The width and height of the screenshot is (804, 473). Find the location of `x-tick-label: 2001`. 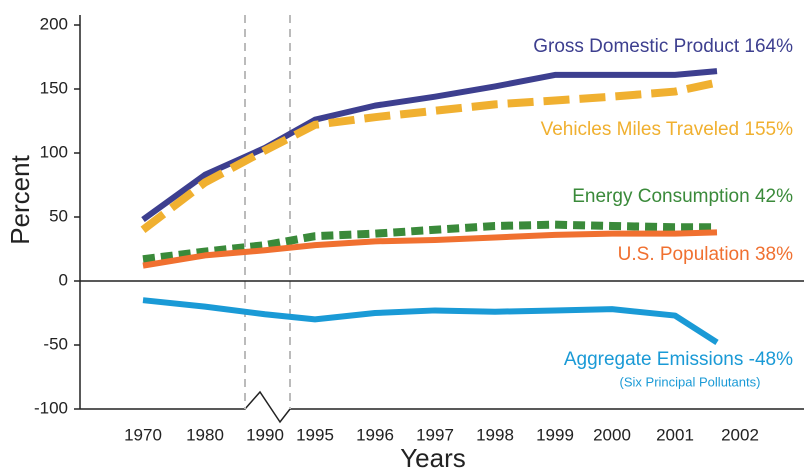

x-tick-label: 2001 is located at coordinates (675, 434).